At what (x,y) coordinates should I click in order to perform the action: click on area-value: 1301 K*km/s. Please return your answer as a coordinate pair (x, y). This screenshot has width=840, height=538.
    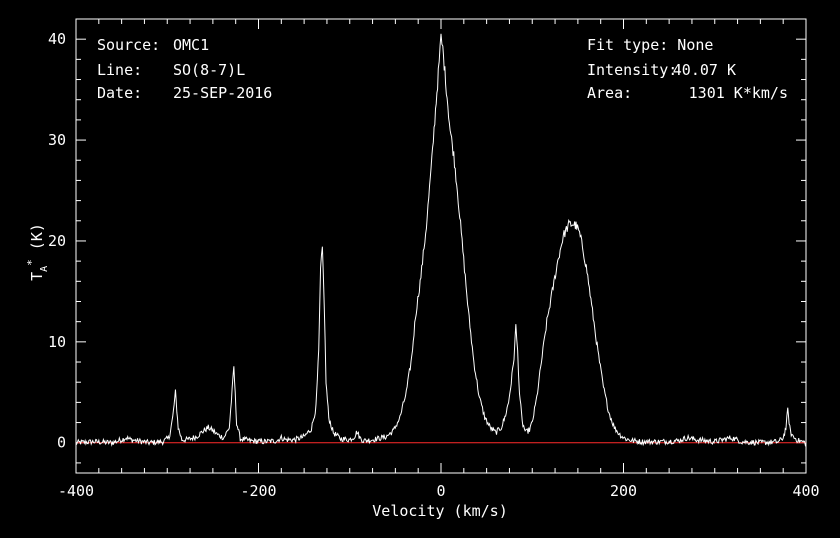
    Looking at the image, I should click on (738, 93).